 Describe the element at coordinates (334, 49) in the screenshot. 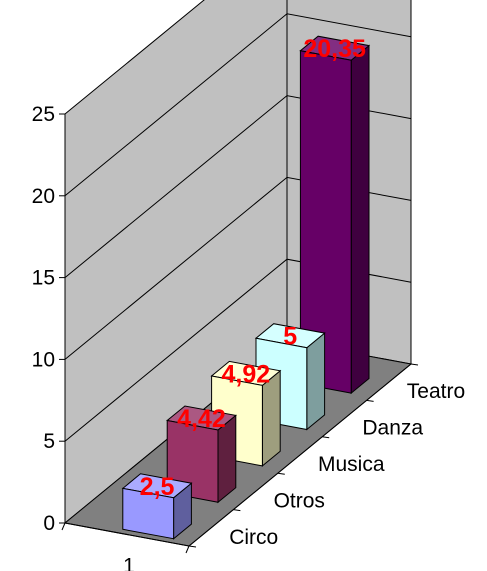

I see `data-label: 20,35` at that location.